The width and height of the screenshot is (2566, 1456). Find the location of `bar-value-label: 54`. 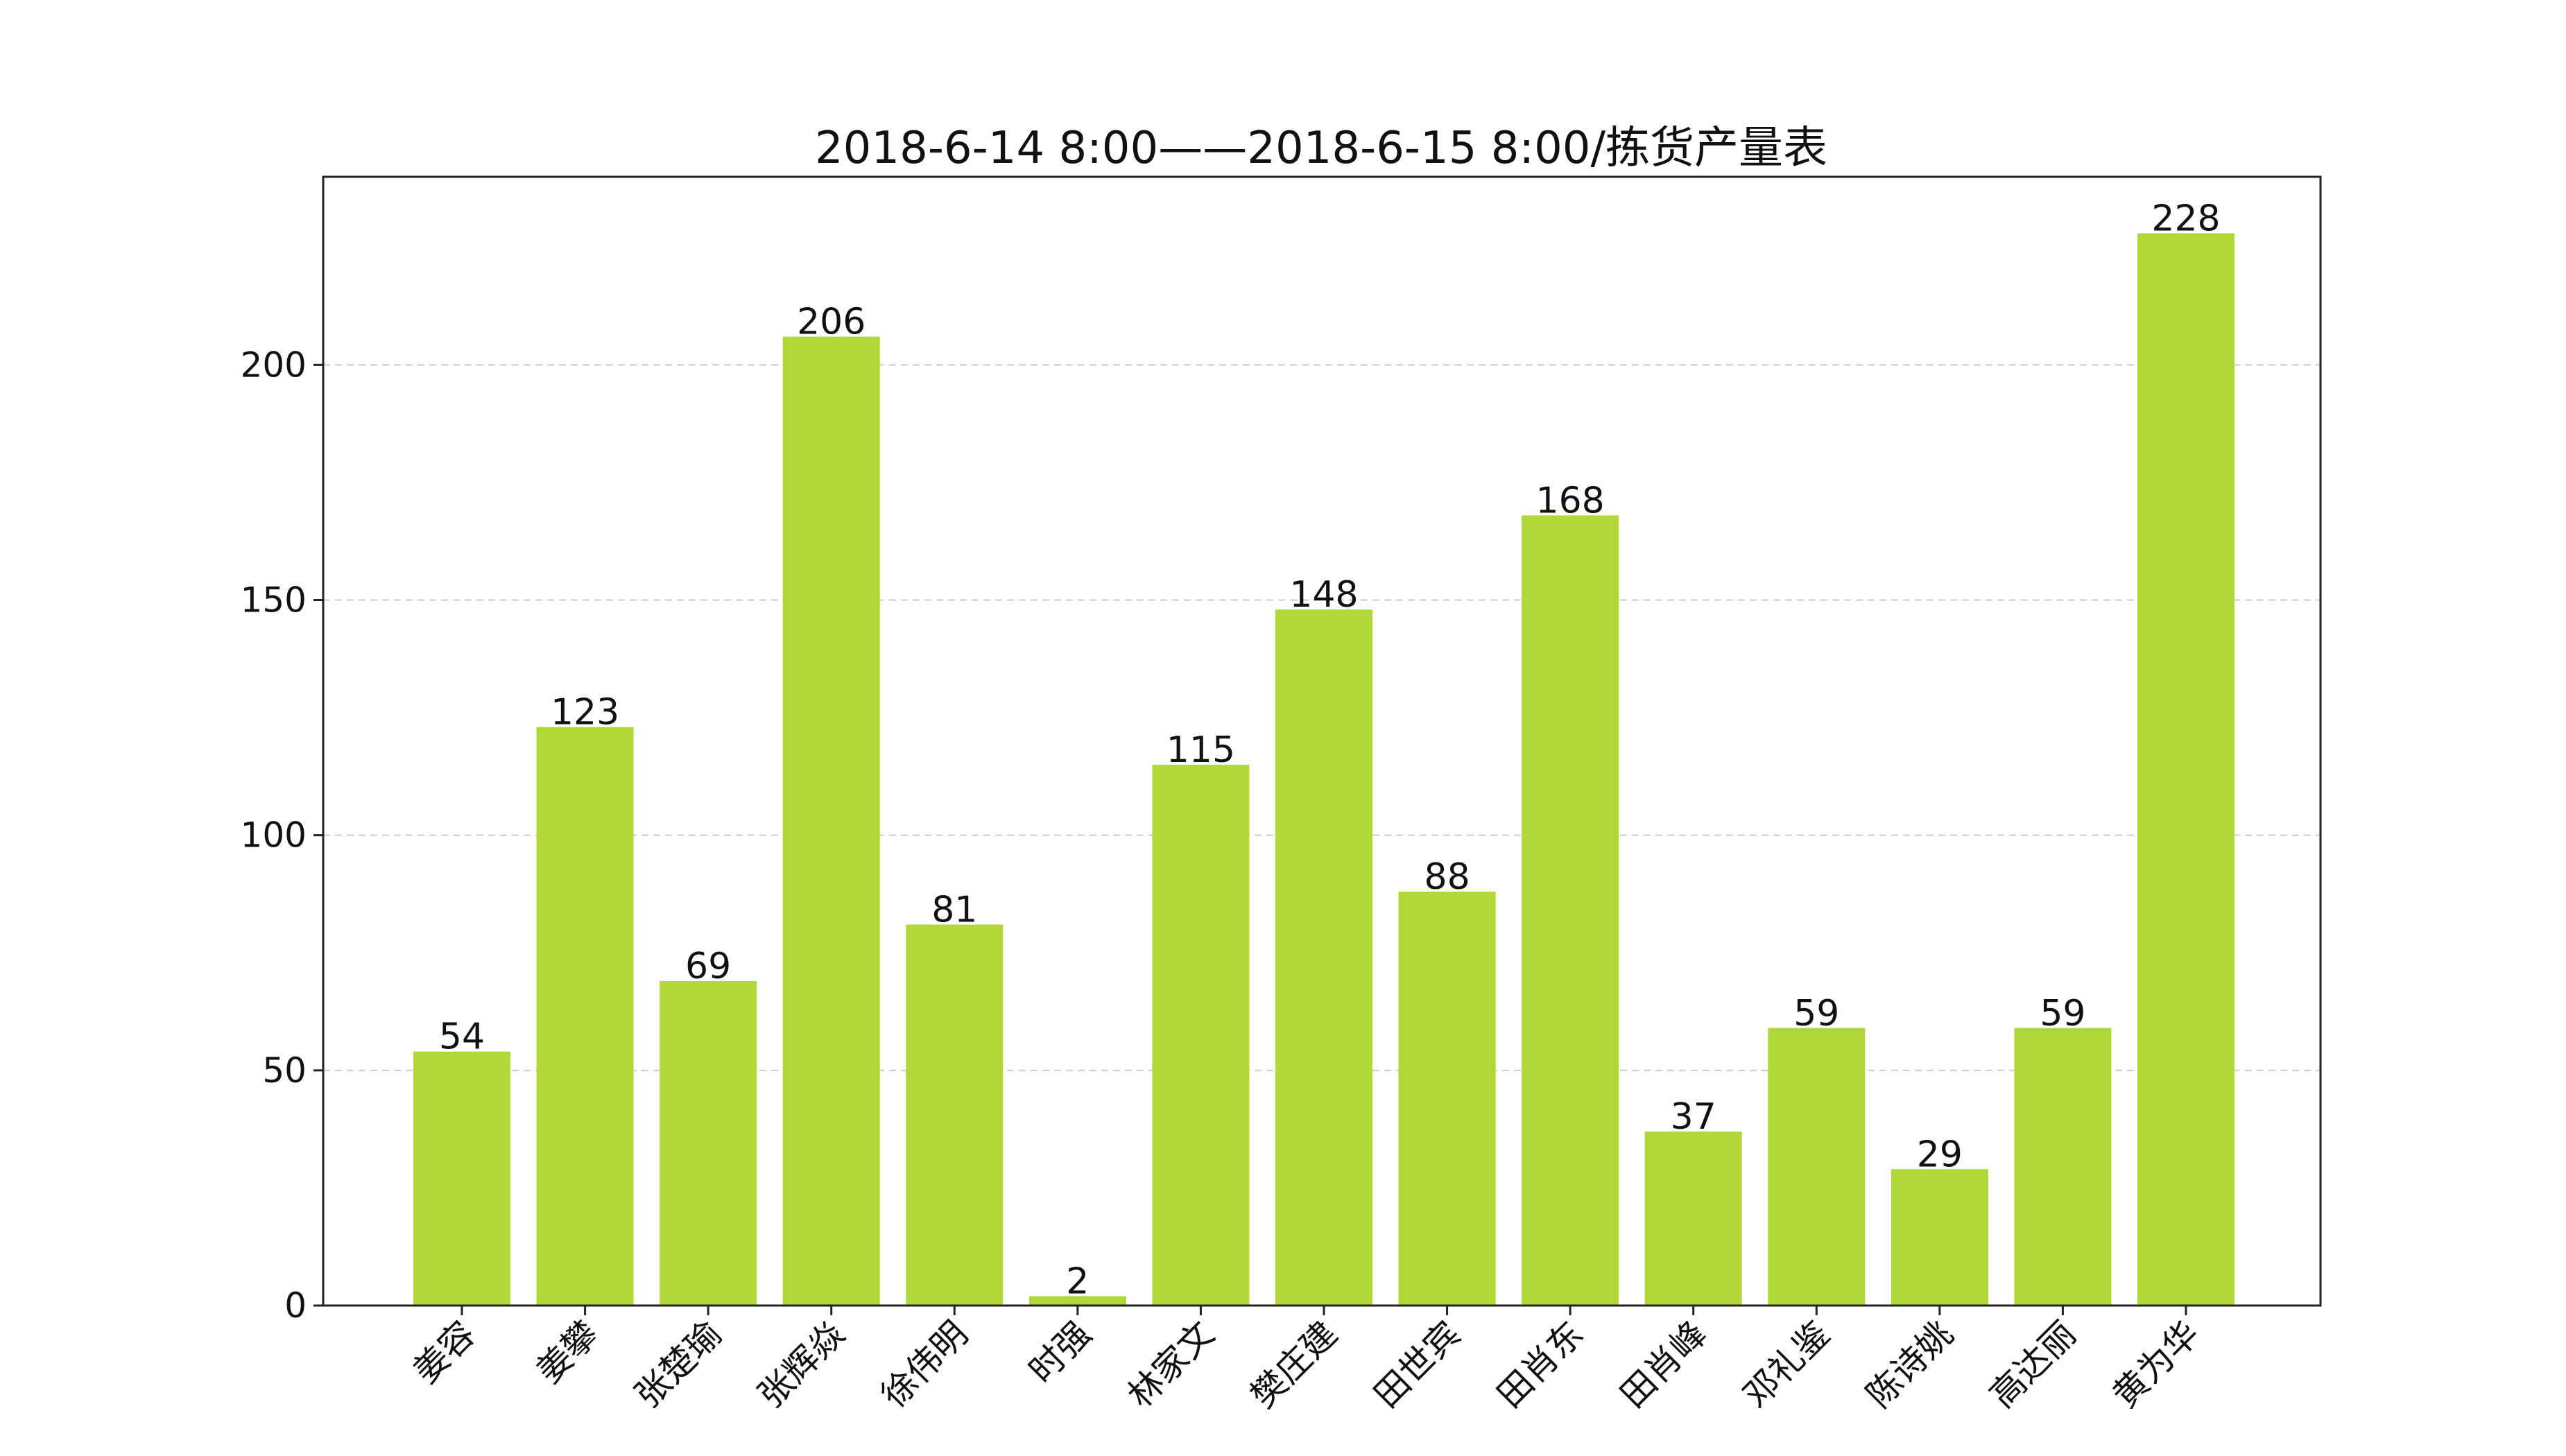

bar-value-label: 54 is located at coordinates (462, 1037).